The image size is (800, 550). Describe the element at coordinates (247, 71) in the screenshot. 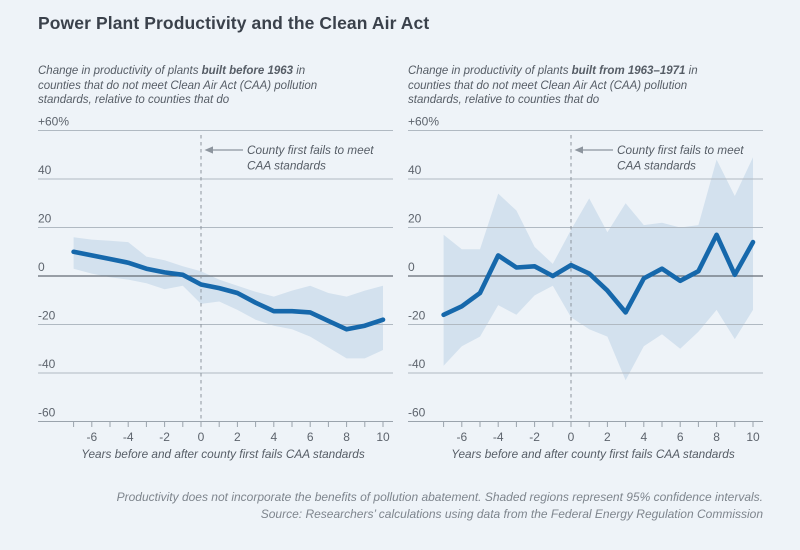

I see `subtitle-bold: built before 1963` at that location.